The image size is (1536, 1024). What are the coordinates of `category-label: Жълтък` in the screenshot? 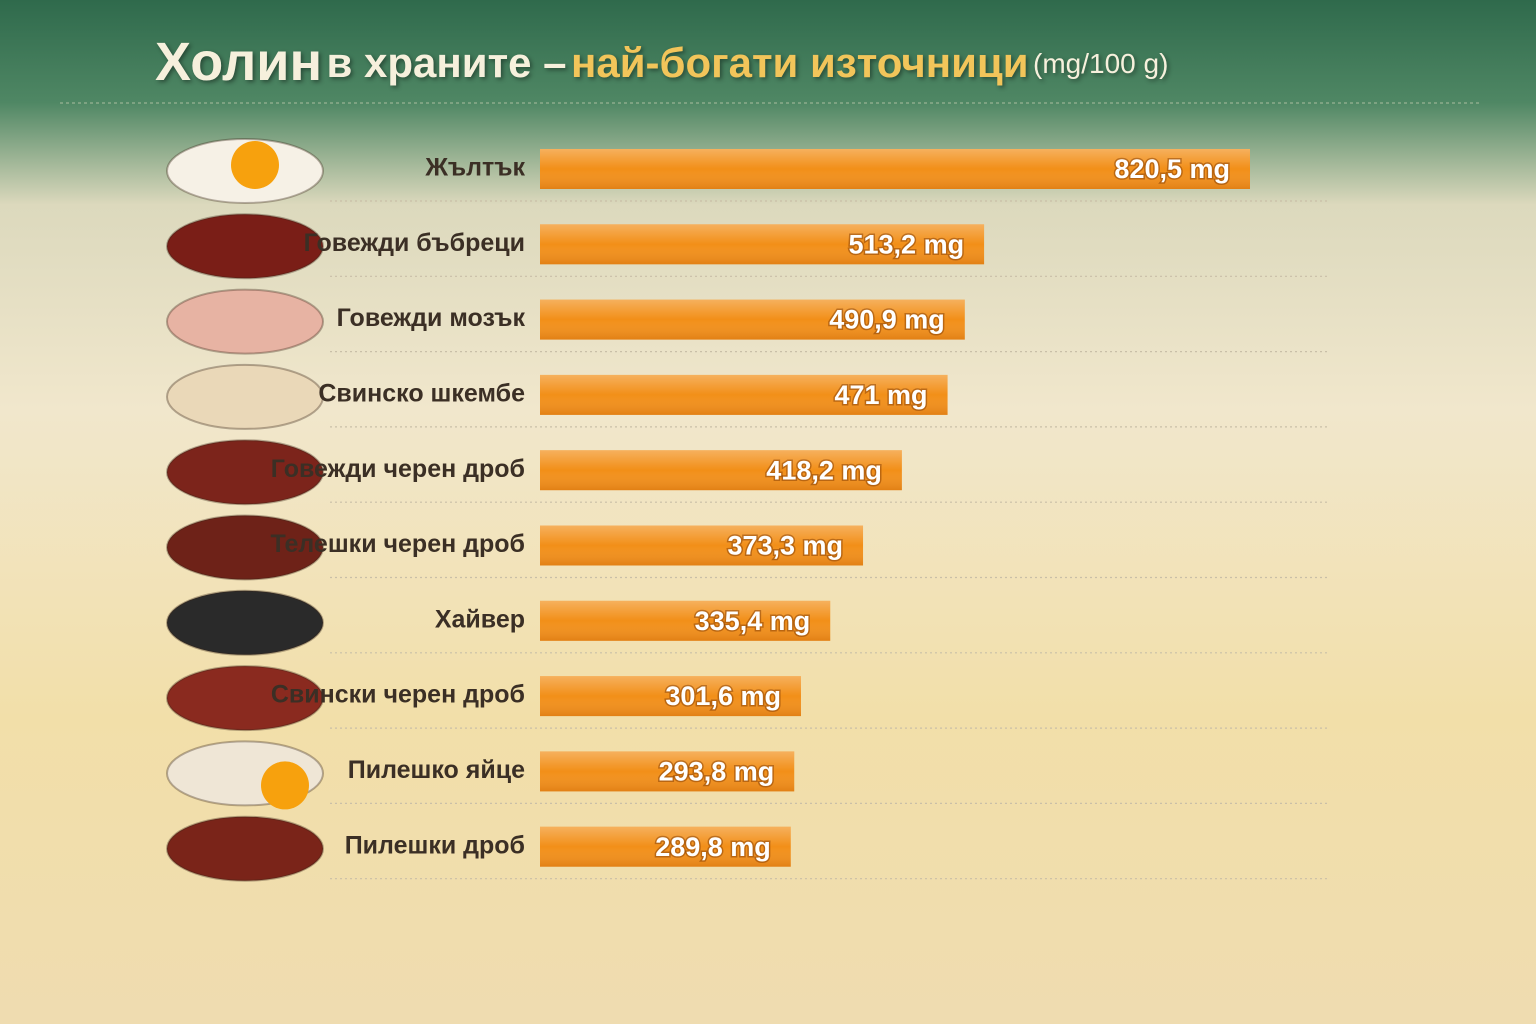 It's located at (474, 168).